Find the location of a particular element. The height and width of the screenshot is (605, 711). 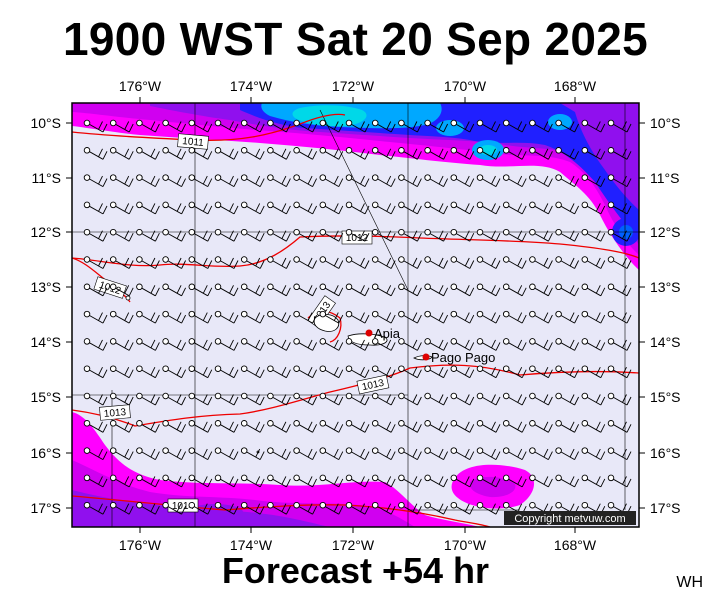

left-lat-tick: 11°S is located at coordinates (46, 178).